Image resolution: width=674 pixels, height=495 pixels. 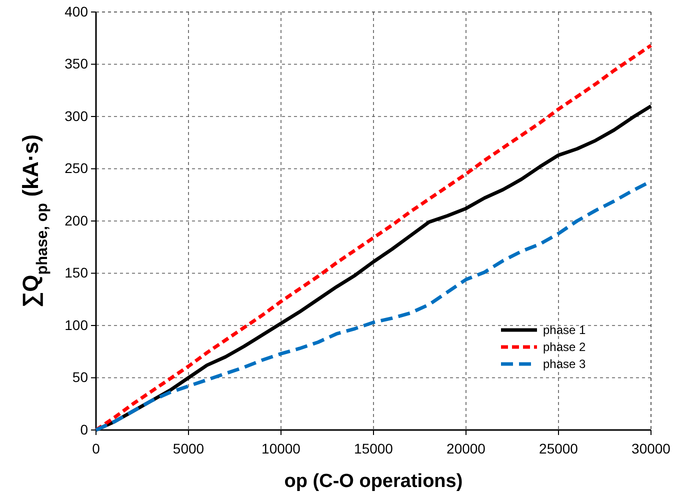 What do you see at coordinates (76, 324) in the screenshot?
I see `y-tick-label: 100` at bounding box center [76, 324].